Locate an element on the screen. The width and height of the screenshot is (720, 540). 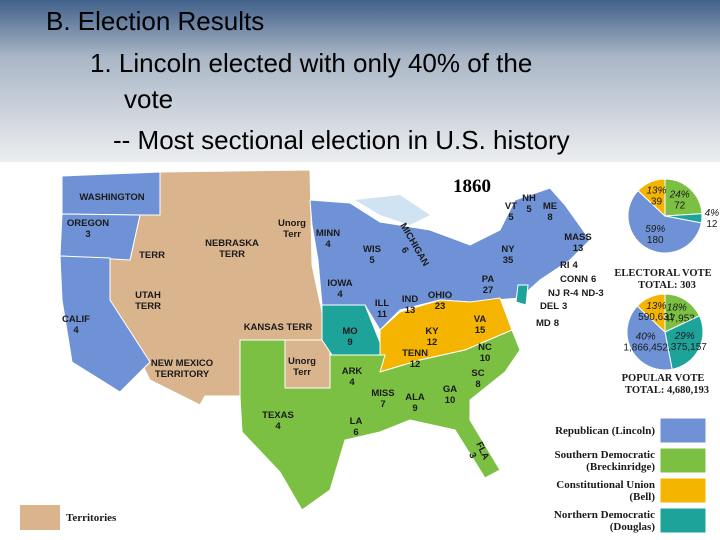
region-label: DEL 3 is located at coordinates (553, 306).